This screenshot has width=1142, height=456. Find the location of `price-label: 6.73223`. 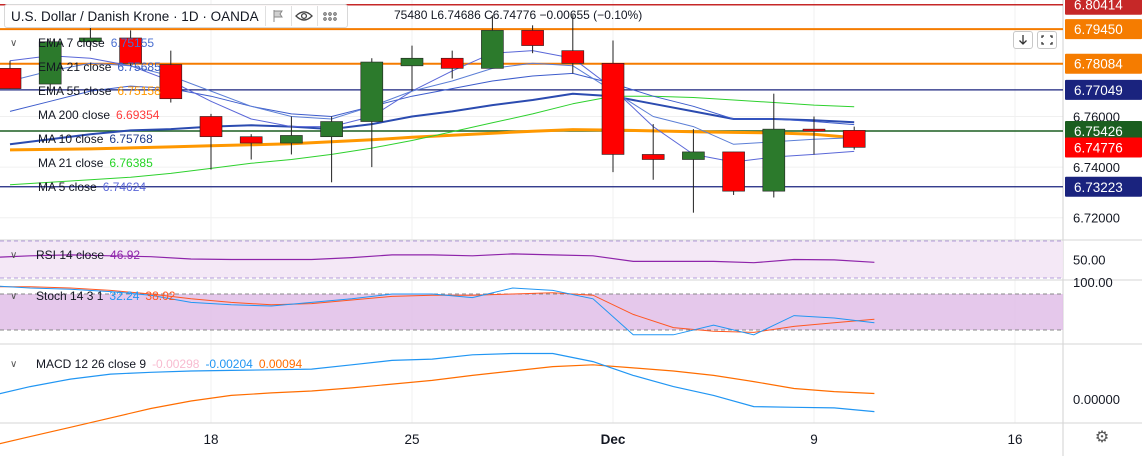

price-label: 6.73223 is located at coordinates (1098, 187).